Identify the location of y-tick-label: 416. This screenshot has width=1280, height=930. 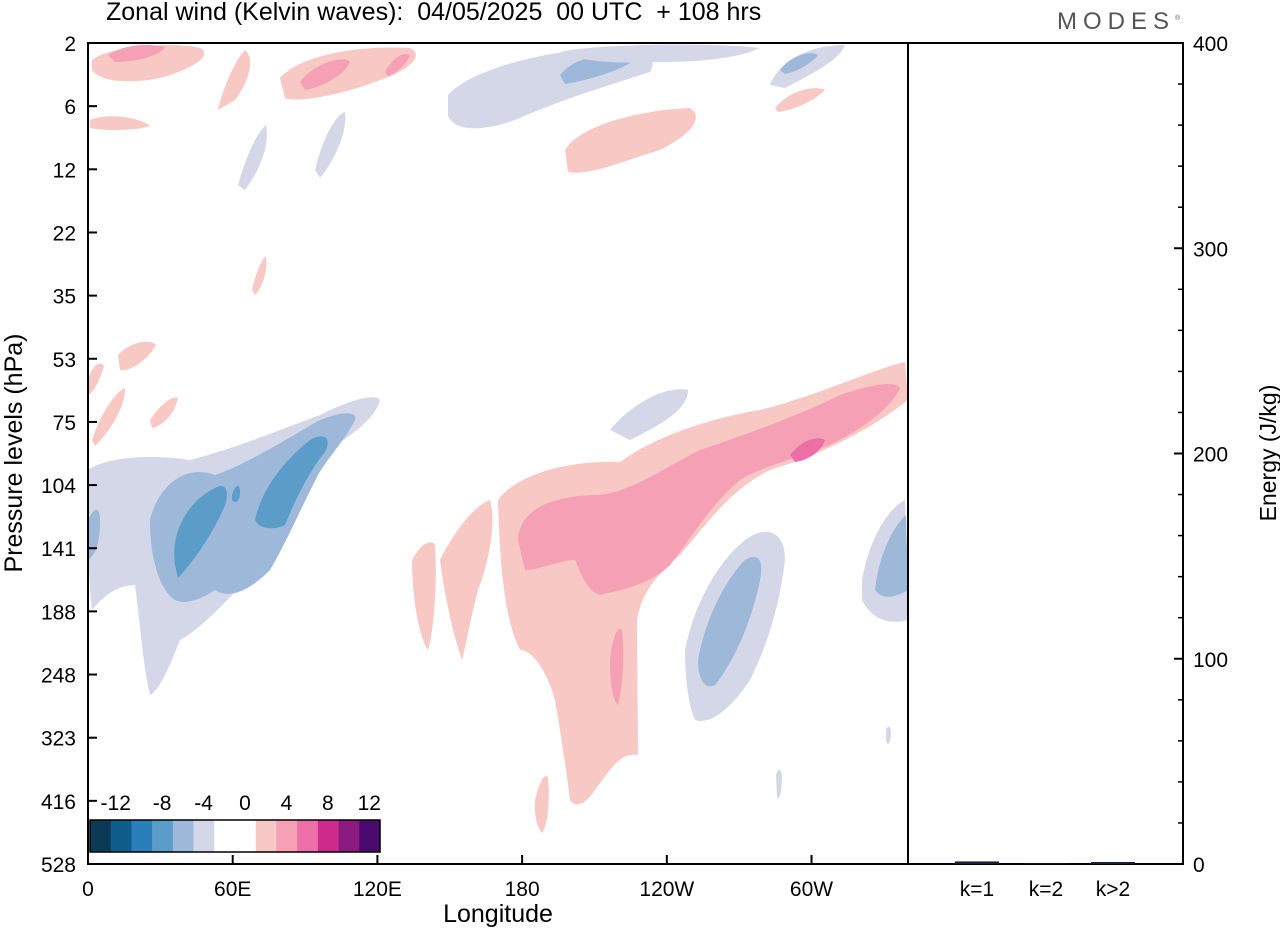
(58, 802).